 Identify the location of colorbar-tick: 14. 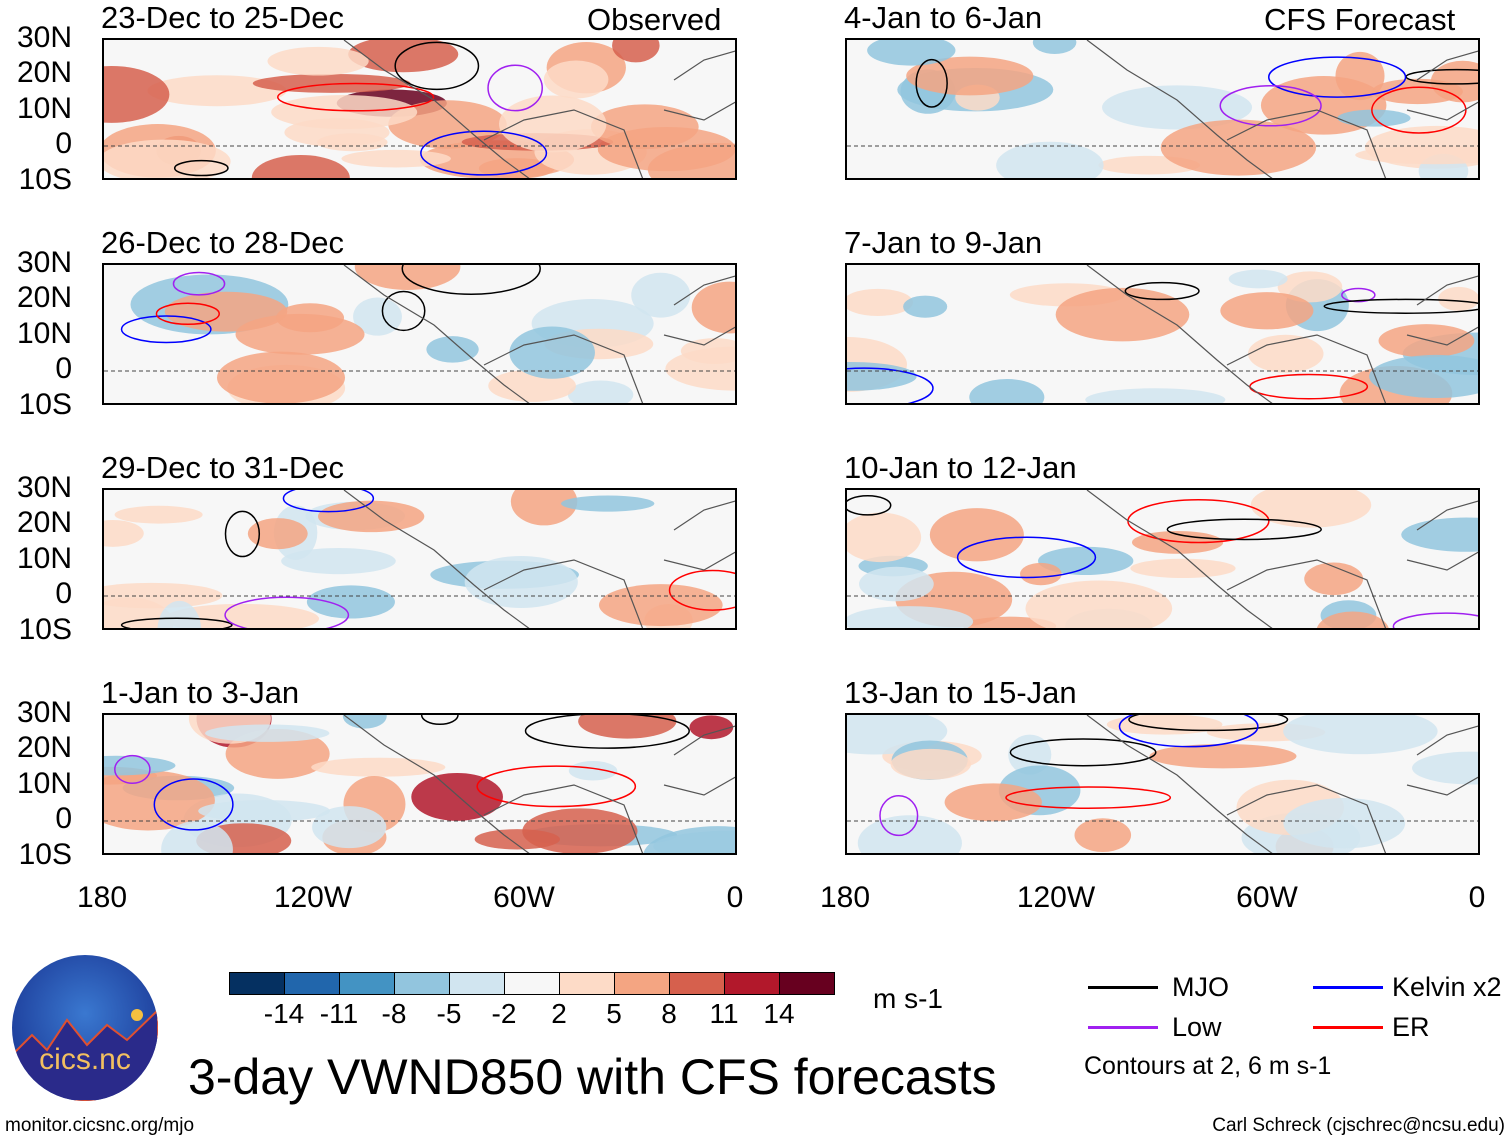
(779, 1013).